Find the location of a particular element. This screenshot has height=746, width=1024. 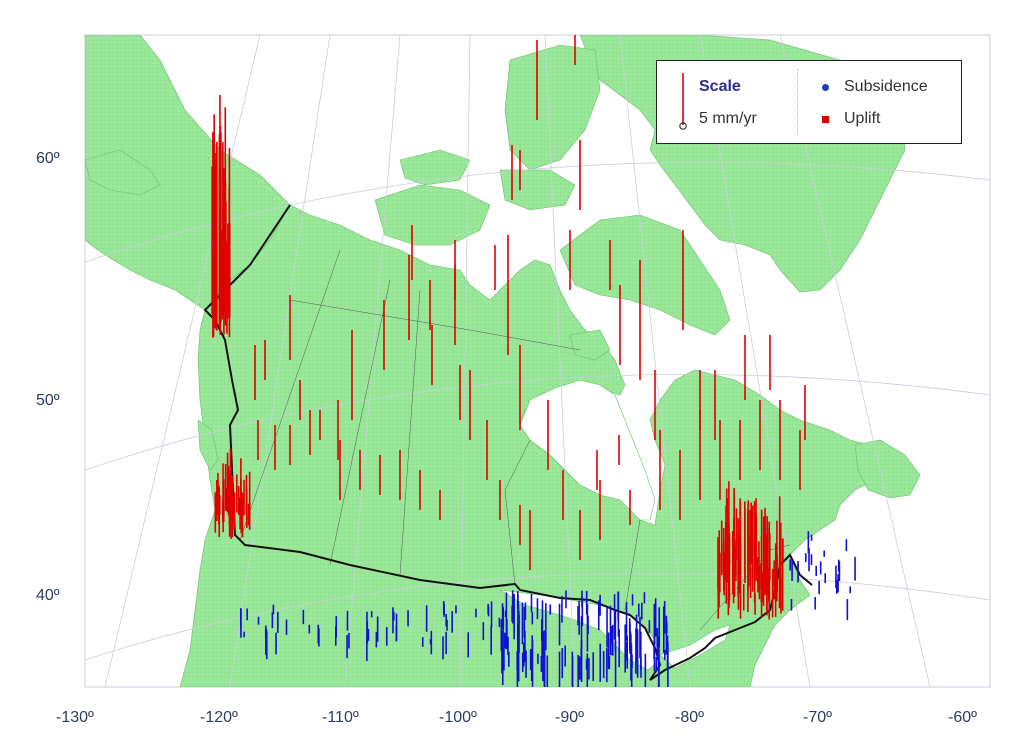

subsidence-label: Subsidence is located at coordinates (886, 86).